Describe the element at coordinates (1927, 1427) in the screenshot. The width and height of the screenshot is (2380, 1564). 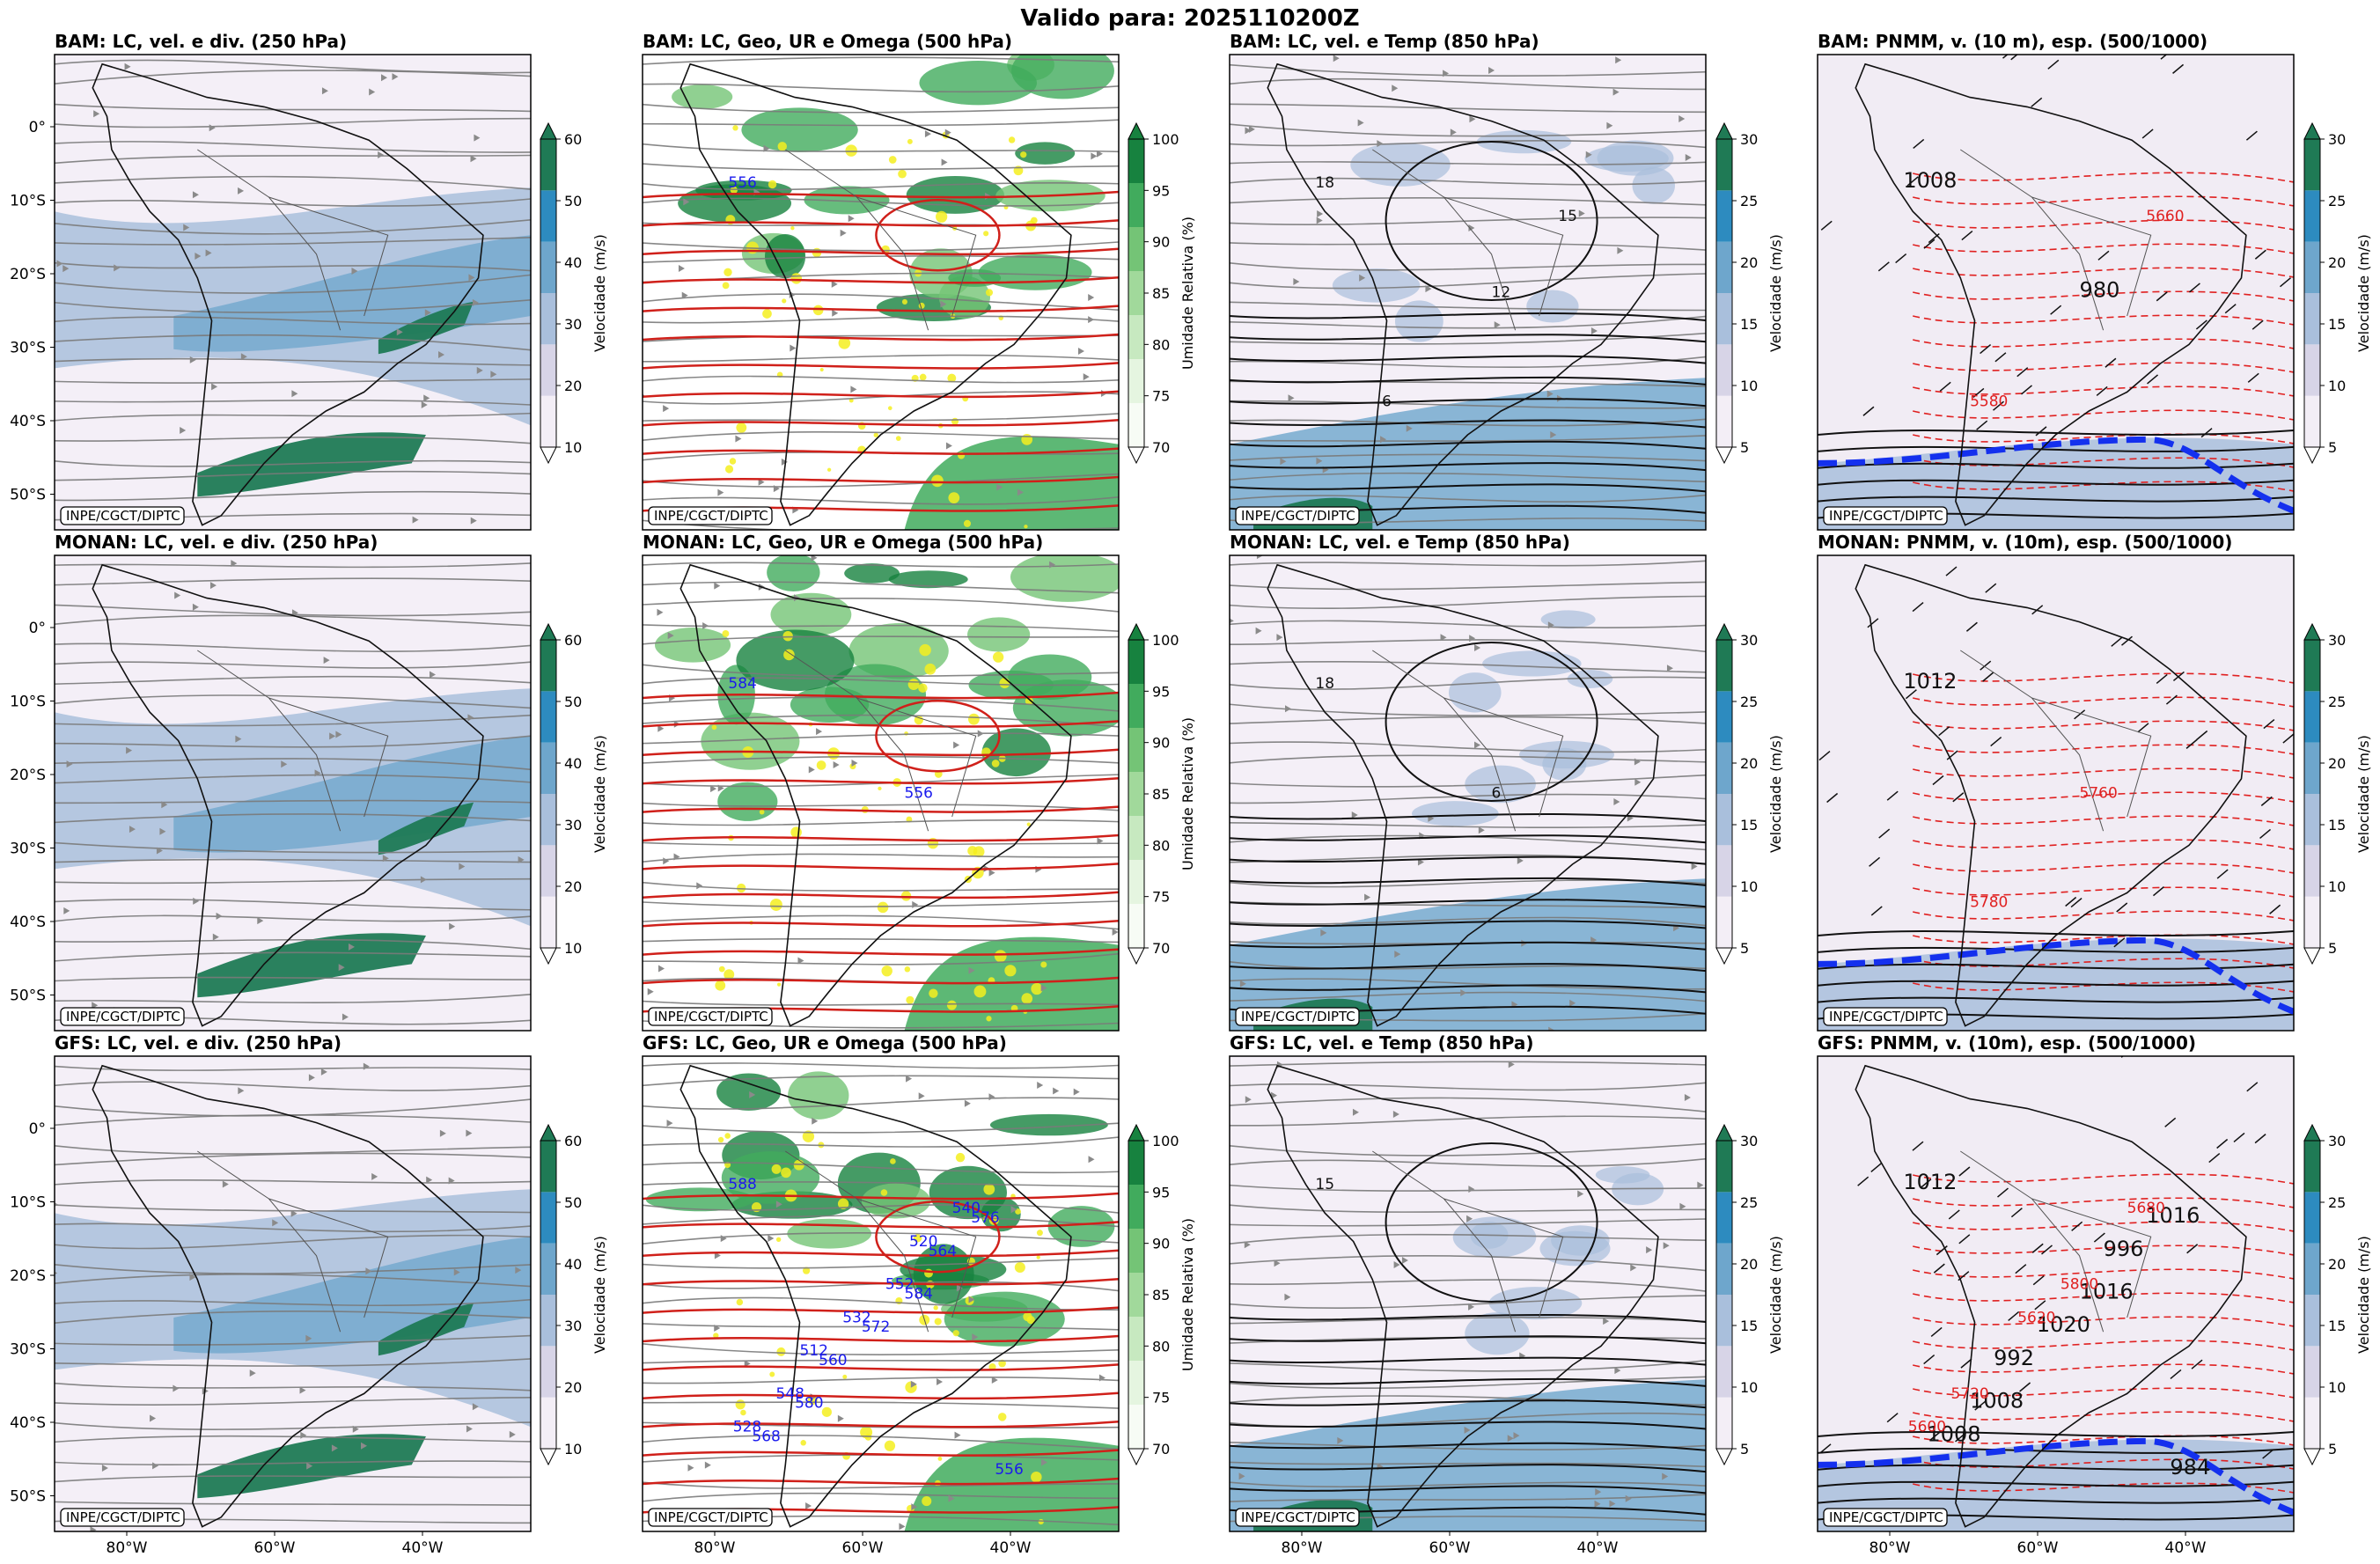
I see `contour-label: 5600` at that location.